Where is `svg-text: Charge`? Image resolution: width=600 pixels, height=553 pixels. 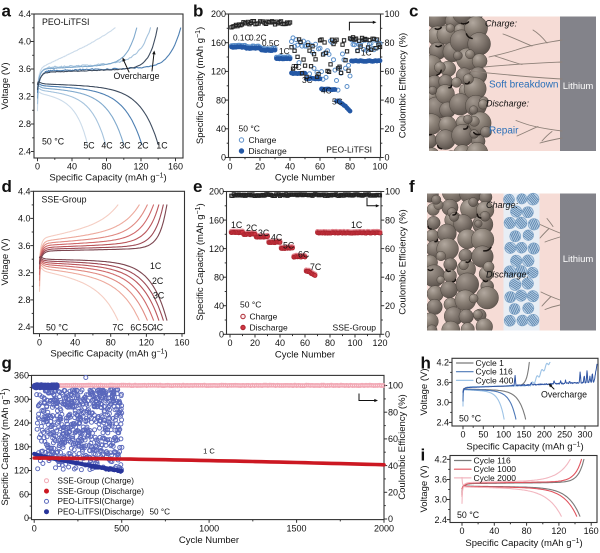 svg-text: Charge is located at coordinates (264, 317).